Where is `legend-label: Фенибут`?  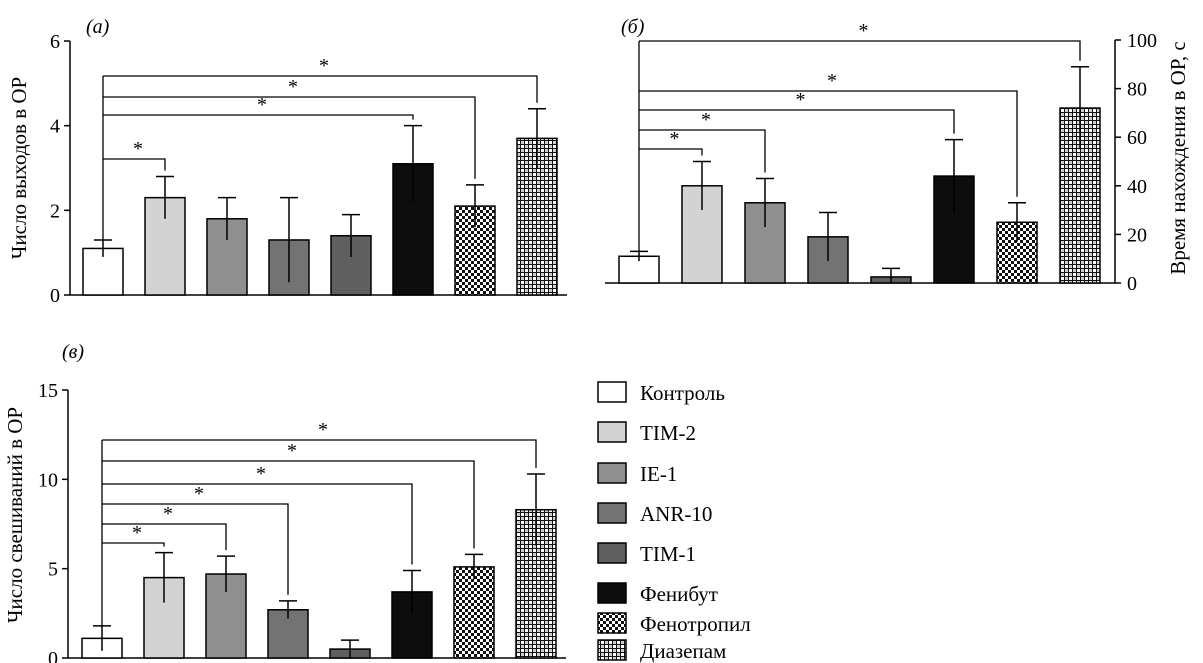
legend-label: Фенибут is located at coordinates (679, 594).